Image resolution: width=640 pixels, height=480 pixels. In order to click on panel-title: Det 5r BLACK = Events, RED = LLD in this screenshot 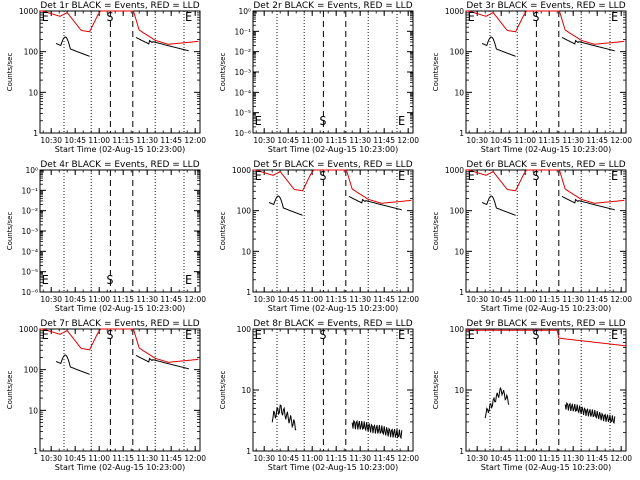, I will do `click(332, 165)`.